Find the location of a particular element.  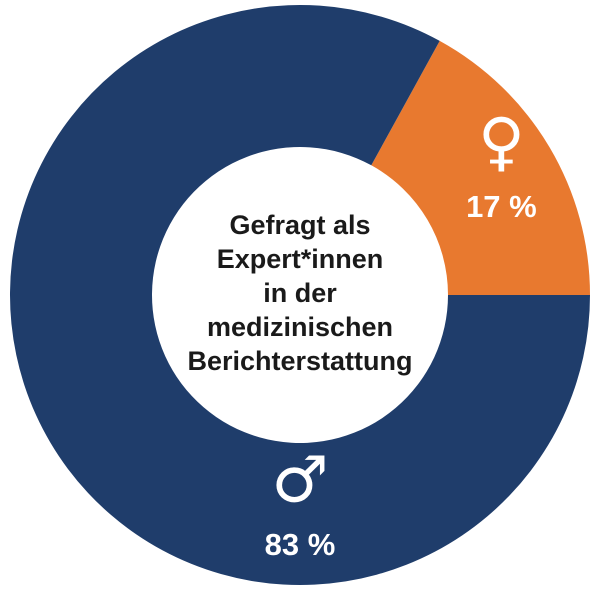

chart-title: Expert*innen is located at coordinates (300, 259).